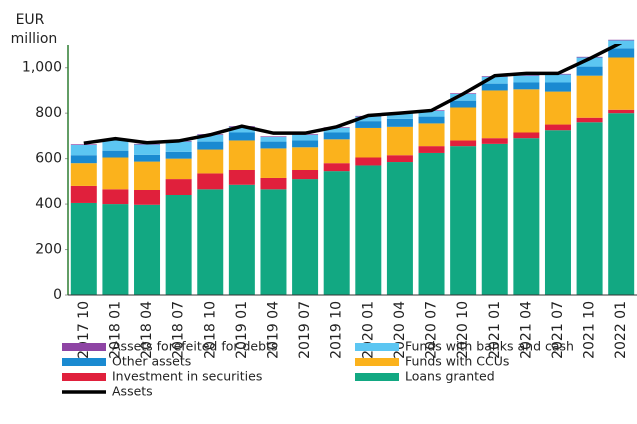 The height and width of the screenshot is (424, 637). What do you see at coordinates (115, 330) in the screenshot?
I see `x-tick-label: 2018 01` at bounding box center [115, 330].